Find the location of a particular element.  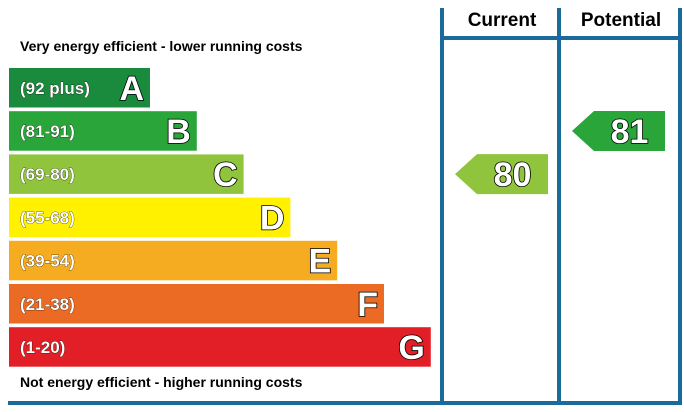

band-letter-a: A is located at coordinates (131, 89).